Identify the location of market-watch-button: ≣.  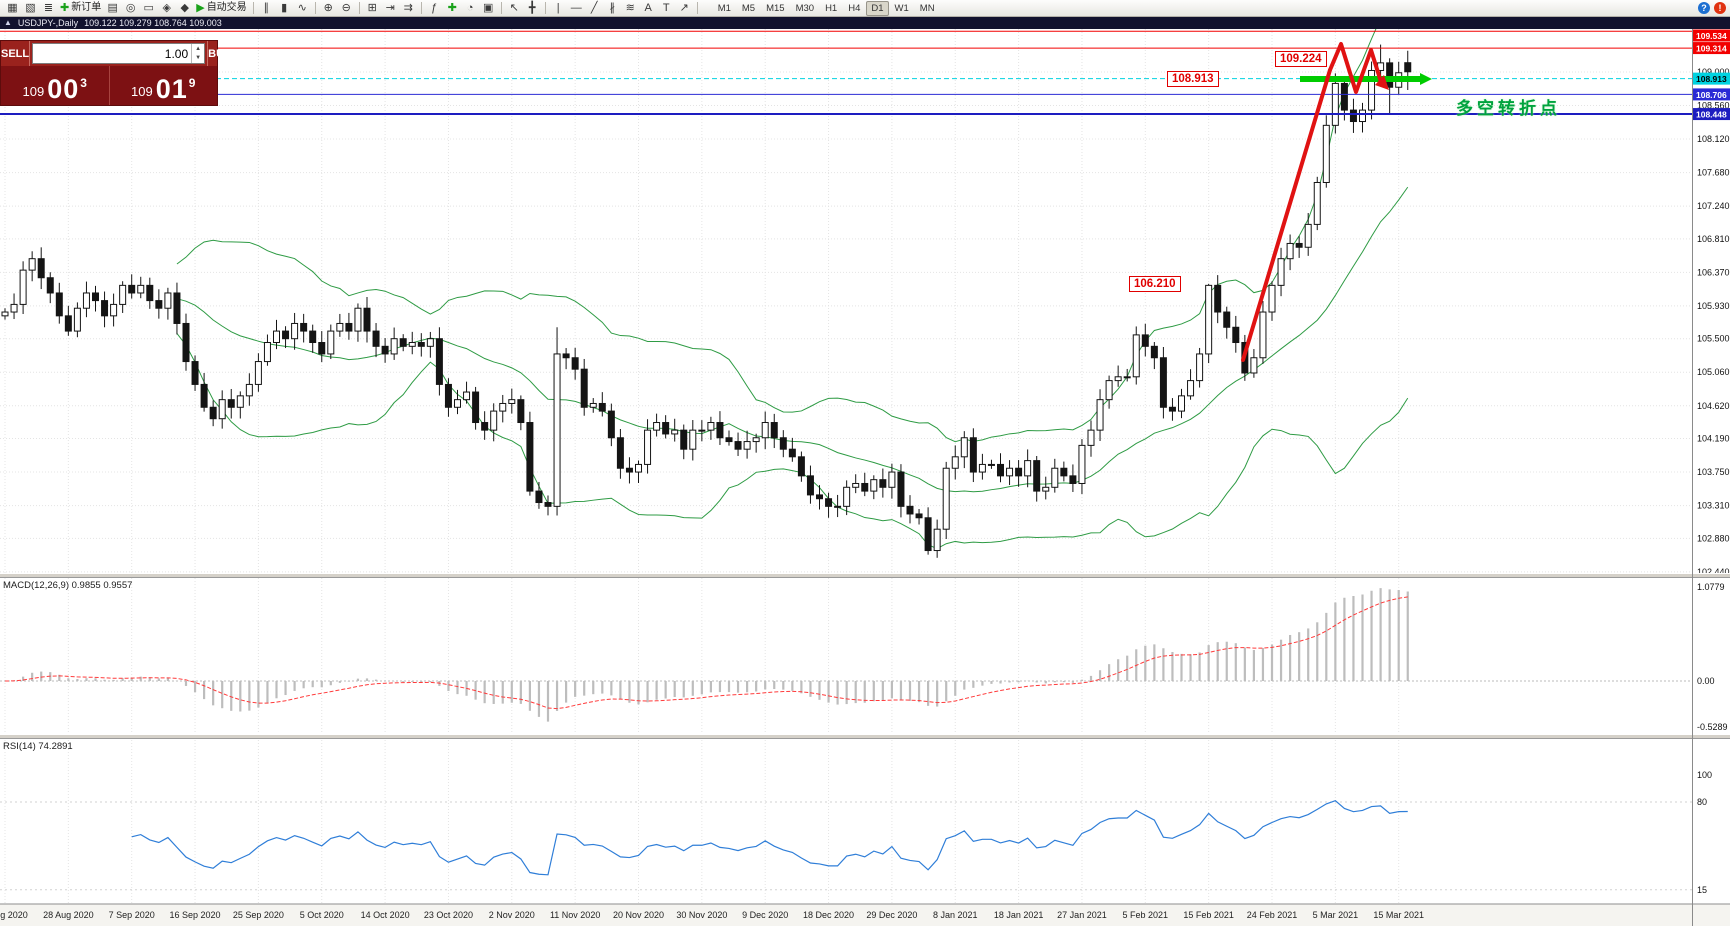
(48, 8).